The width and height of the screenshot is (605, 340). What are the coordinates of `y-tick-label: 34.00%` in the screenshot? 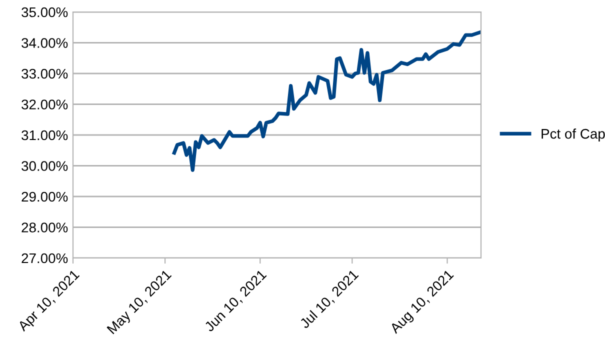 It's located at (45, 43).